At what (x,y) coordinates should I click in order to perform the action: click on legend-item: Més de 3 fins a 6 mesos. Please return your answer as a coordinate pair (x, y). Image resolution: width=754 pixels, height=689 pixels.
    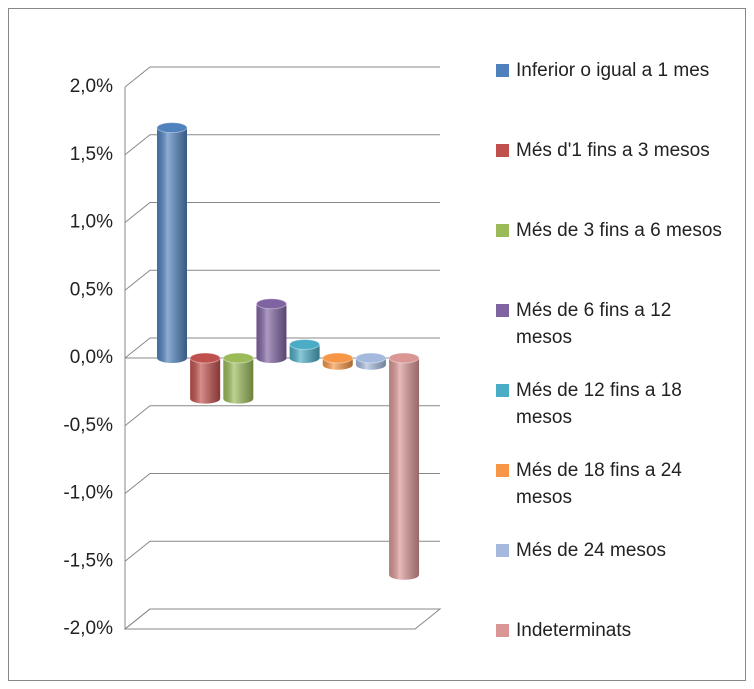
    Looking at the image, I should click on (611, 230).